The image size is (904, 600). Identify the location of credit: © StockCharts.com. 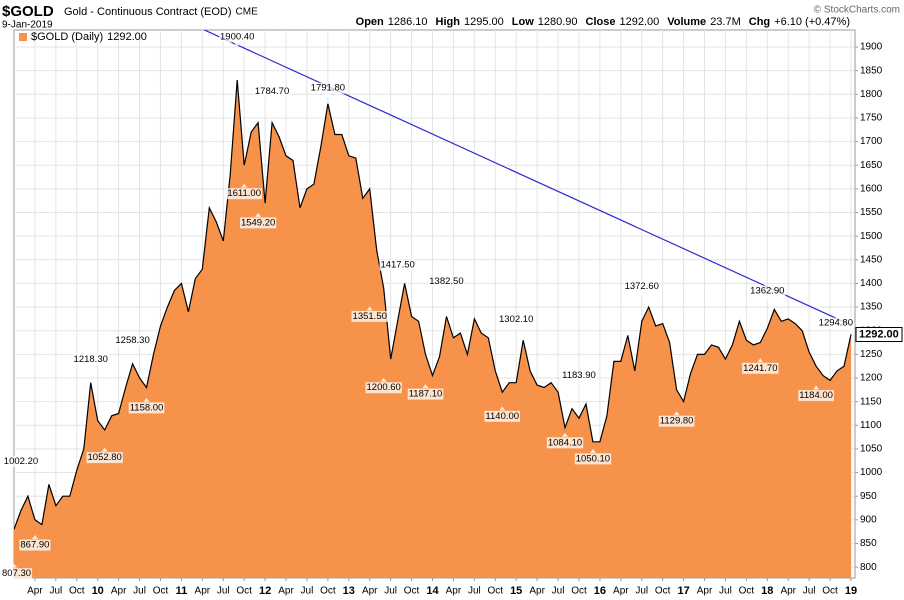
(857, 10).